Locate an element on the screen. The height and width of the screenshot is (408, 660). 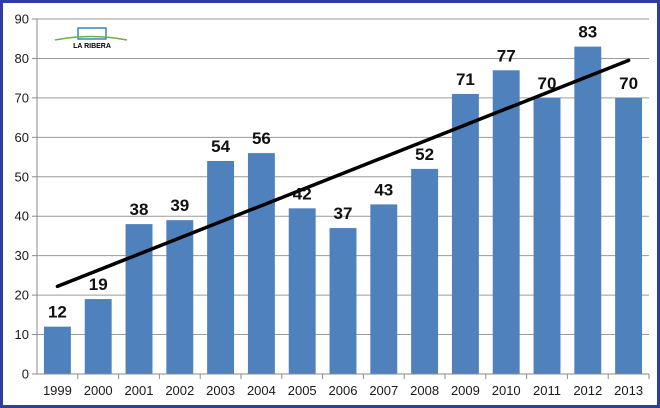
x-tick-label: 2005 is located at coordinates (302, 390).